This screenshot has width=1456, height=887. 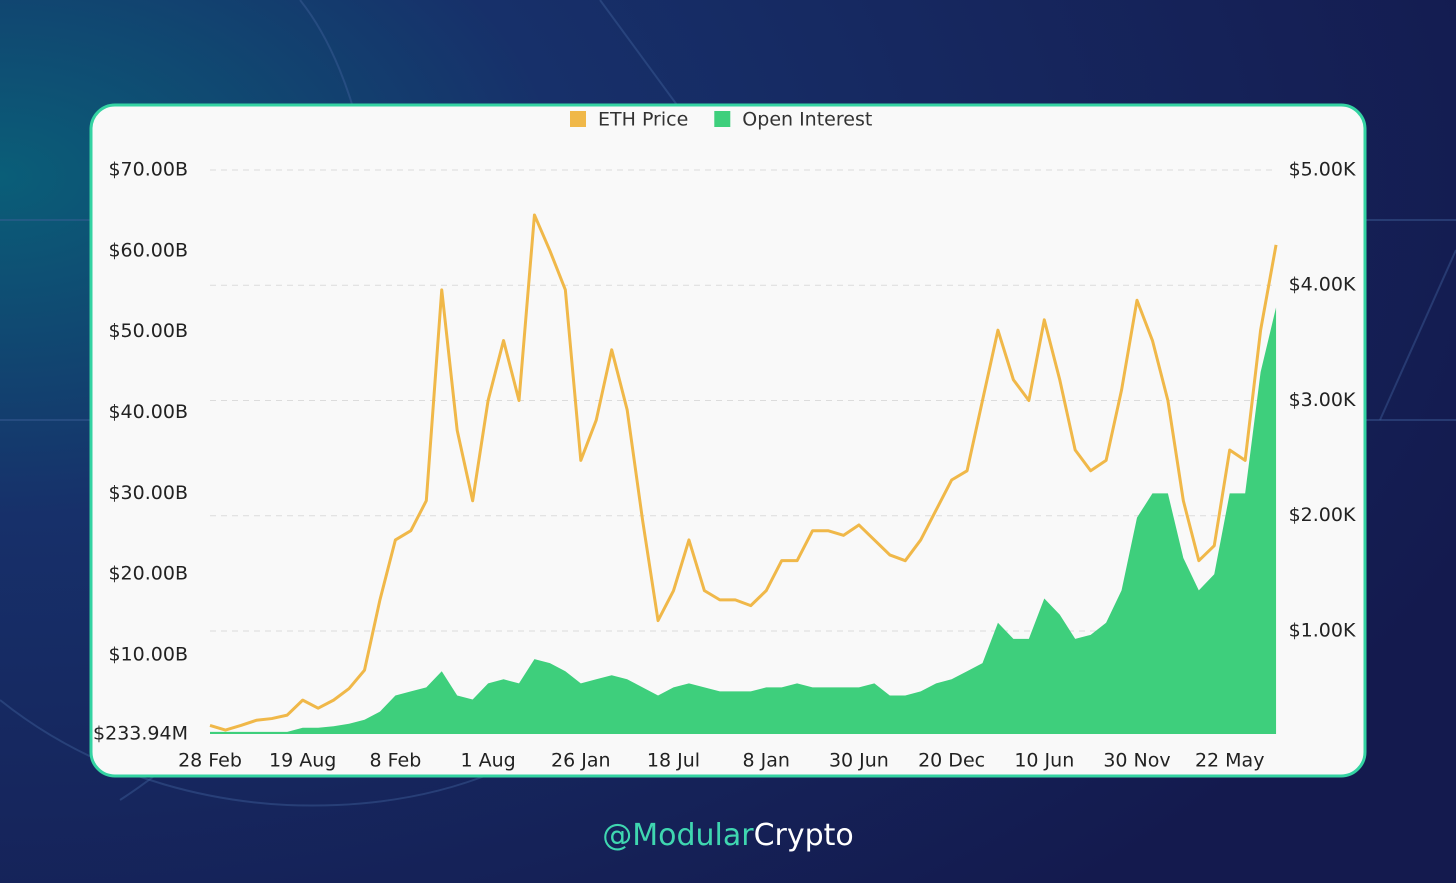 I want to click on y2-tick-label: $4.00K, so click(x=1322, y=285).